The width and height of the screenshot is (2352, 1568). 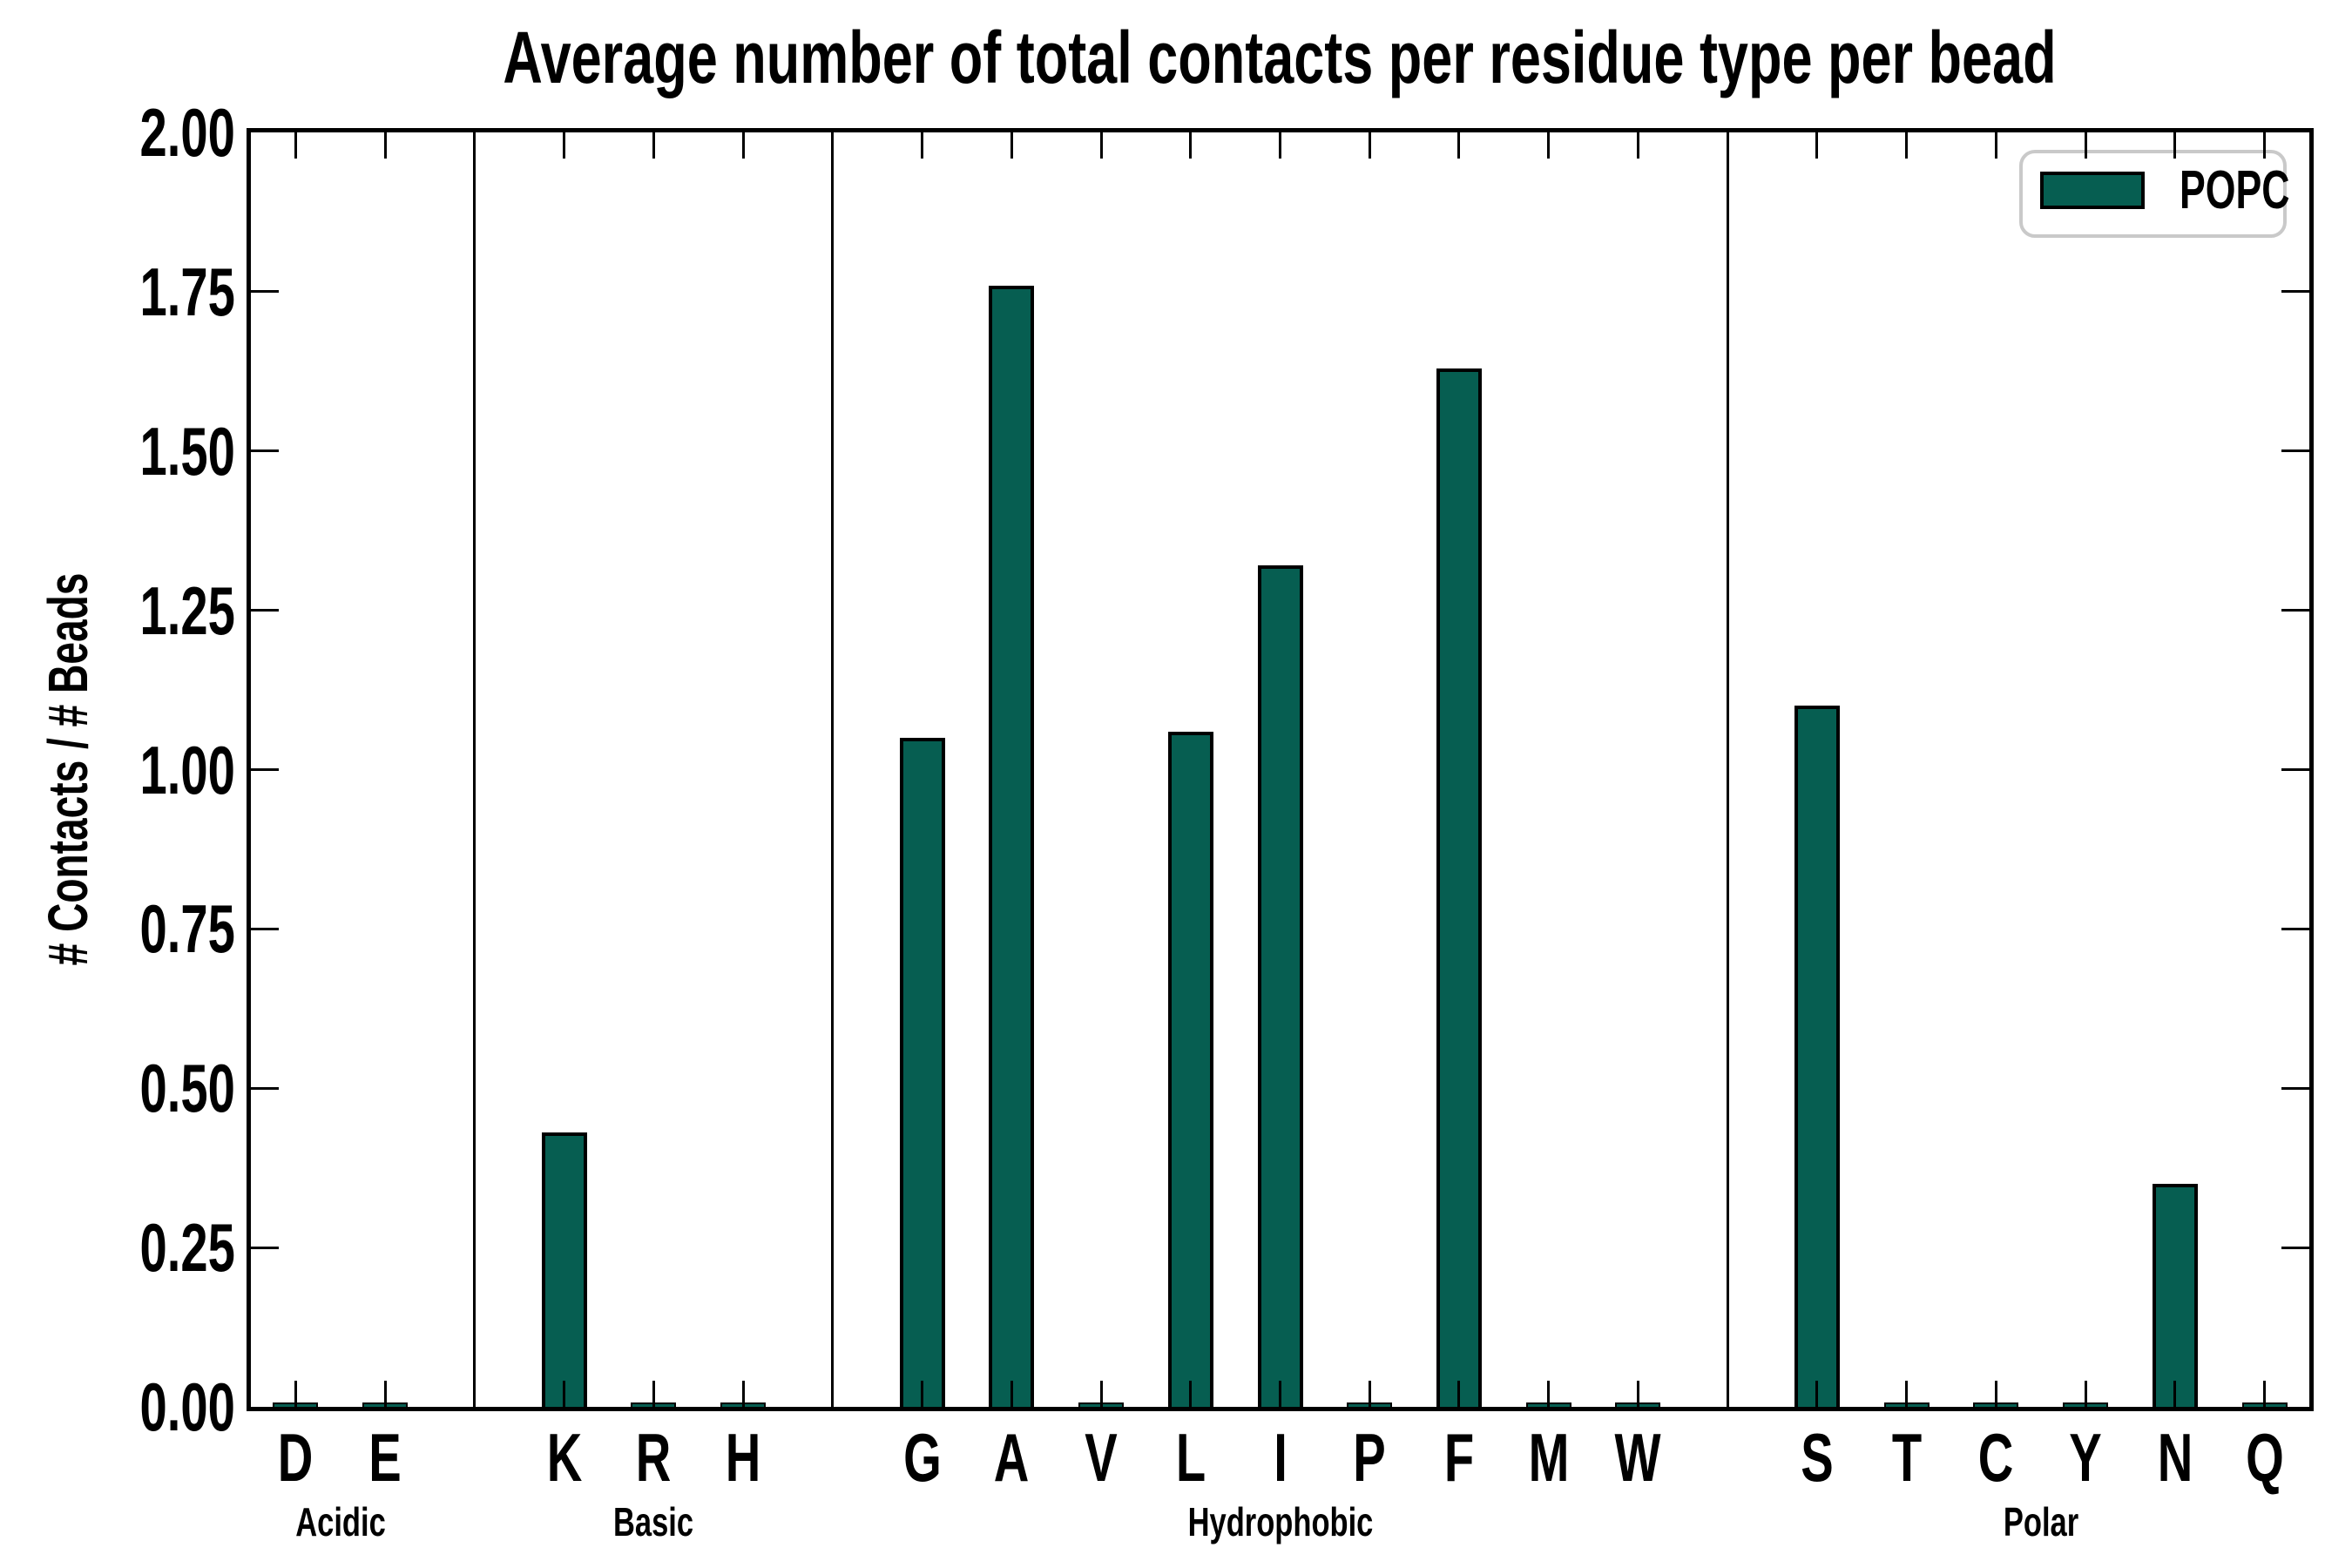 I want to click on bar-N, so click(x=2175, y=1295).